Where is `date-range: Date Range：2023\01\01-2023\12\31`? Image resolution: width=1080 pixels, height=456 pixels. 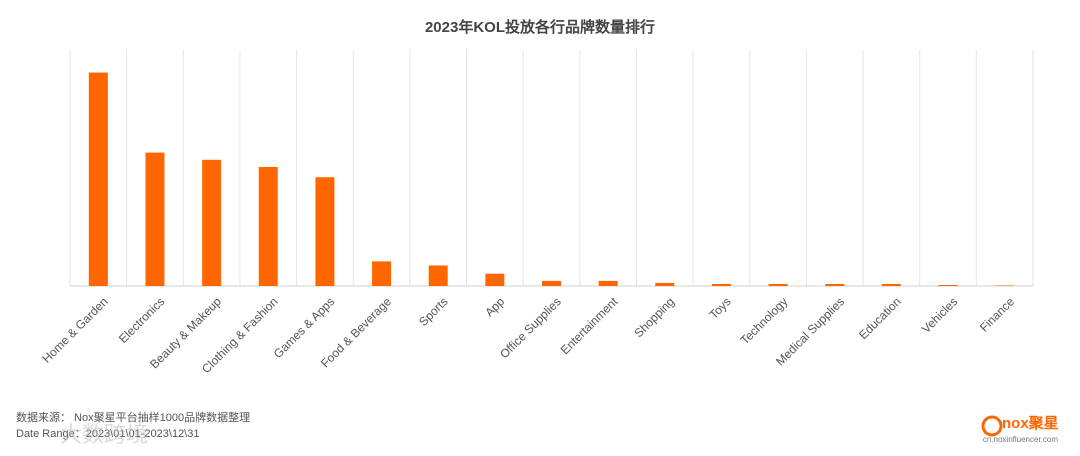 date-range: Date Range：2023\01\01-2023\12\31 is located at coordinates (107, 434).